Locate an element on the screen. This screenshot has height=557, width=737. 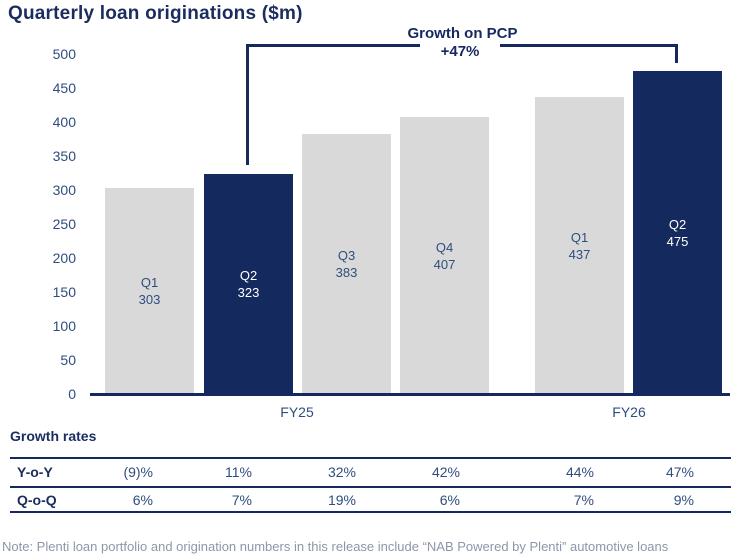
bar-q3-fy25 is located at coordinates (346, 264).